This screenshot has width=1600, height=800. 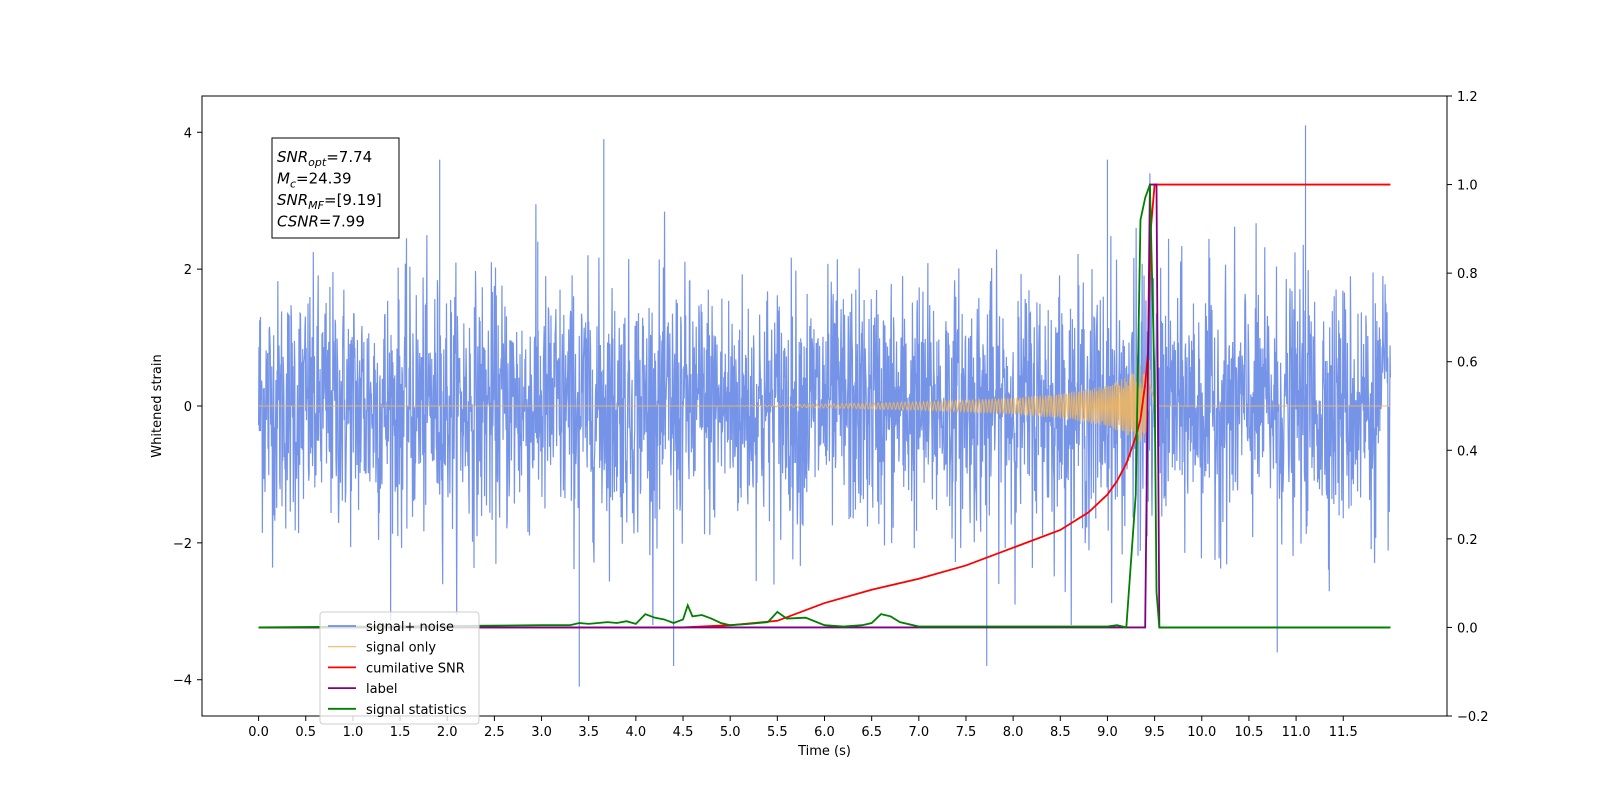 I want to click on annotation-line: CSNR=7.99, so click(x=321, y=222).